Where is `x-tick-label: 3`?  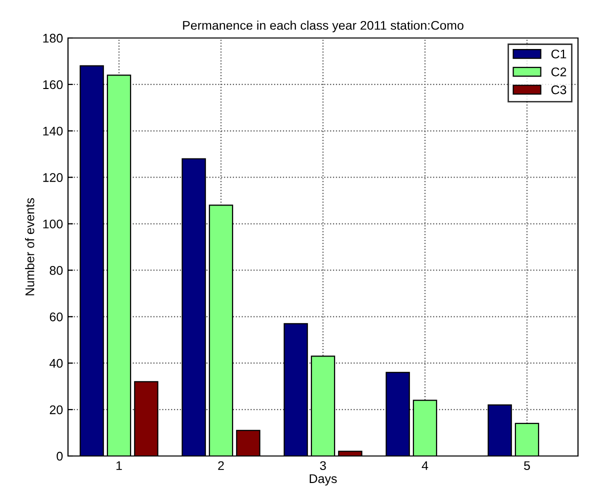
x-tick-label: 3 is located at coordinates (323, 465).